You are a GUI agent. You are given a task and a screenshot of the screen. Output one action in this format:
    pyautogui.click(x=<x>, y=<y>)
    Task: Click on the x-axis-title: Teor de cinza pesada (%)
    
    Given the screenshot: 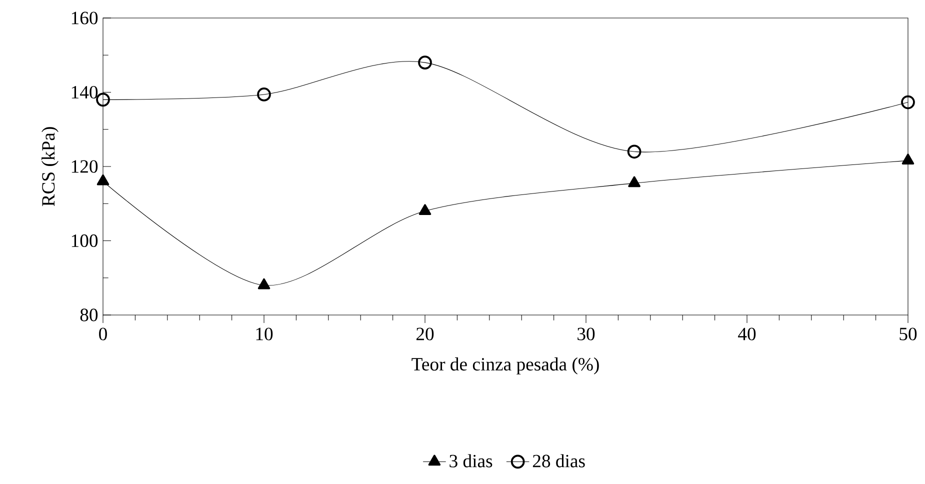 What is the action you would take?
    pyautogui.click(x=505, y=365)
    